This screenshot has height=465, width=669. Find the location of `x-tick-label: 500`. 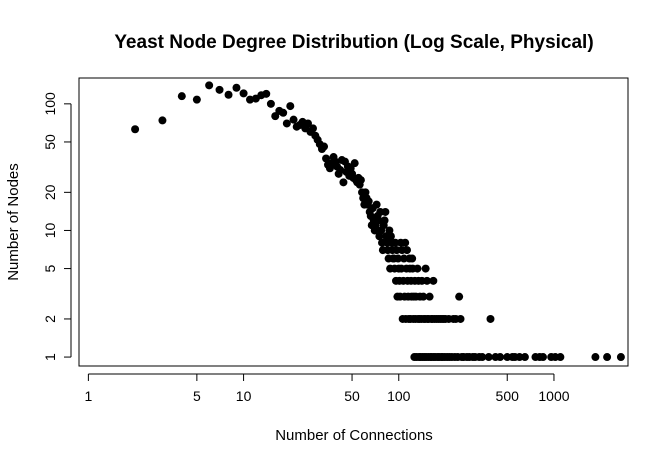

x-tick-label: 500 is located at coordinates (508, 396).